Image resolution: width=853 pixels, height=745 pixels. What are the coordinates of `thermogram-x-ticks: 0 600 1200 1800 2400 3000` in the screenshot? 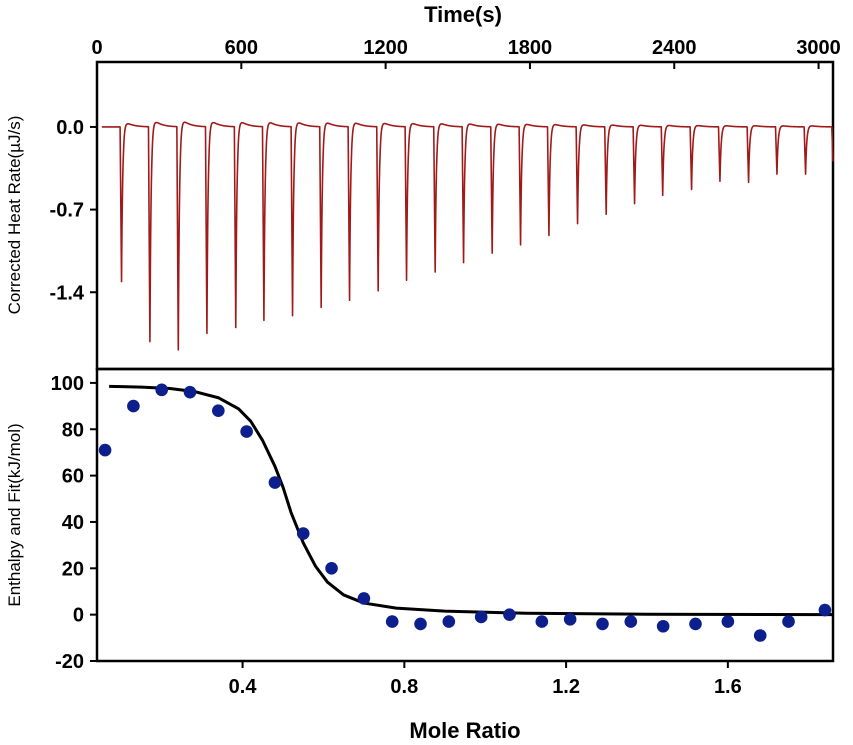 It's located at (466, 53).